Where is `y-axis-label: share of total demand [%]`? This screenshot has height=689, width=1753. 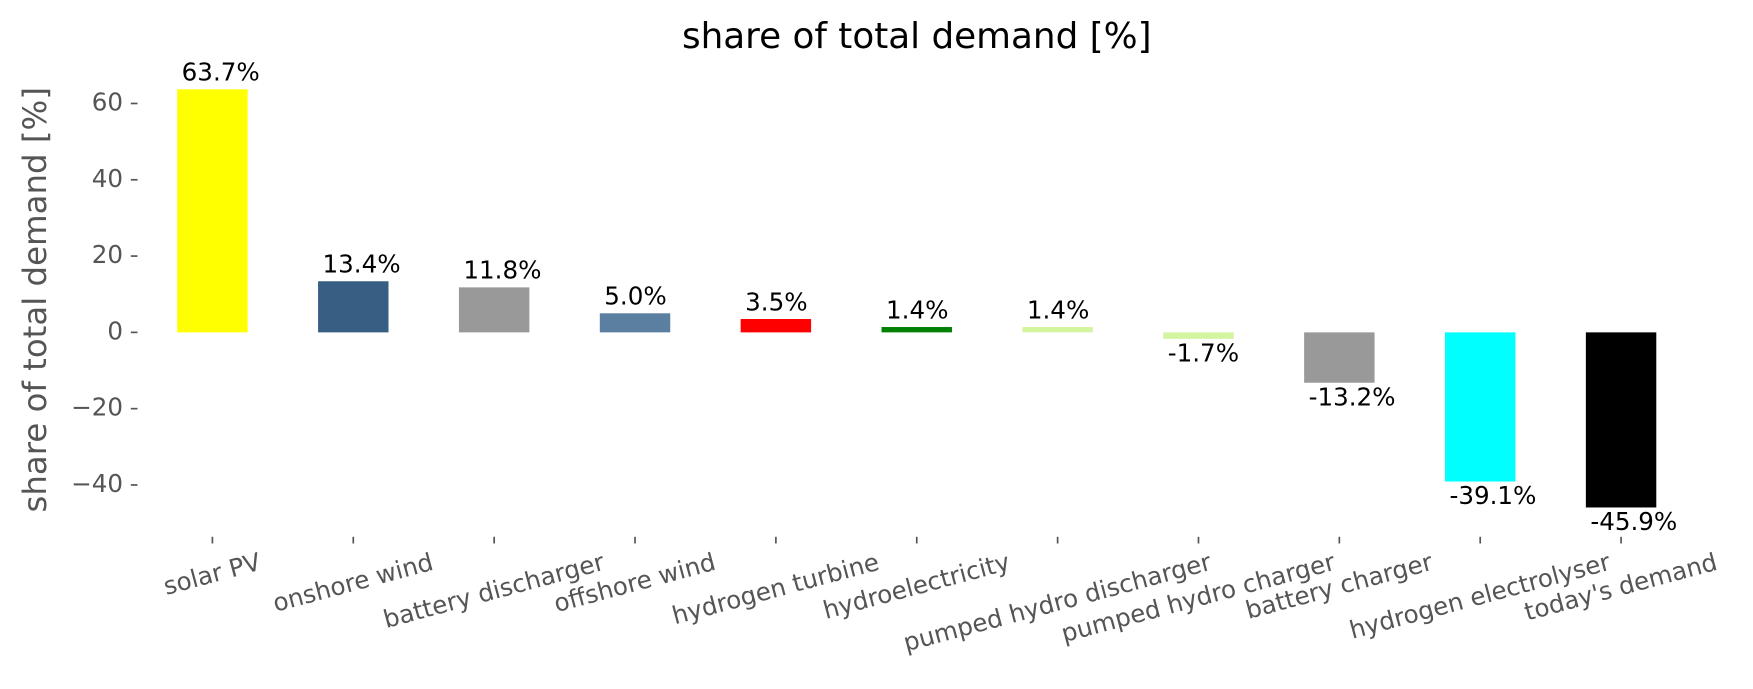 y-axis-label: share of total demand [%] is located at coordinates (35, 300).